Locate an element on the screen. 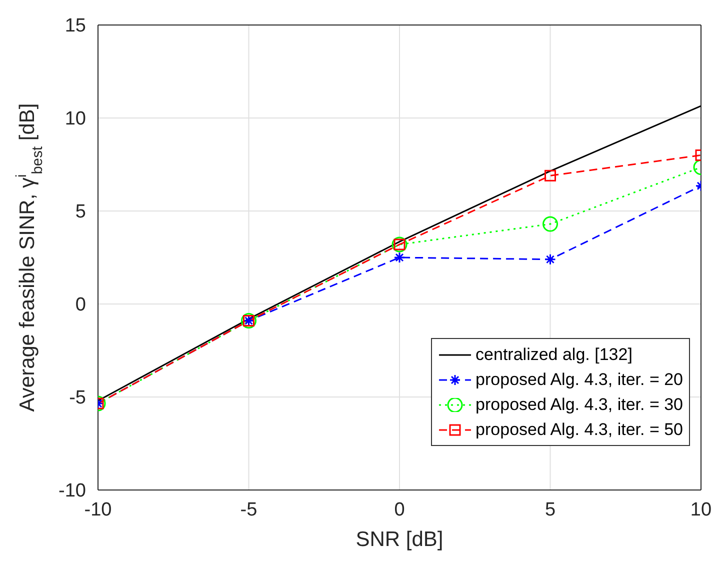  y-tick-label: 15 is located at coordinates (75, 26).